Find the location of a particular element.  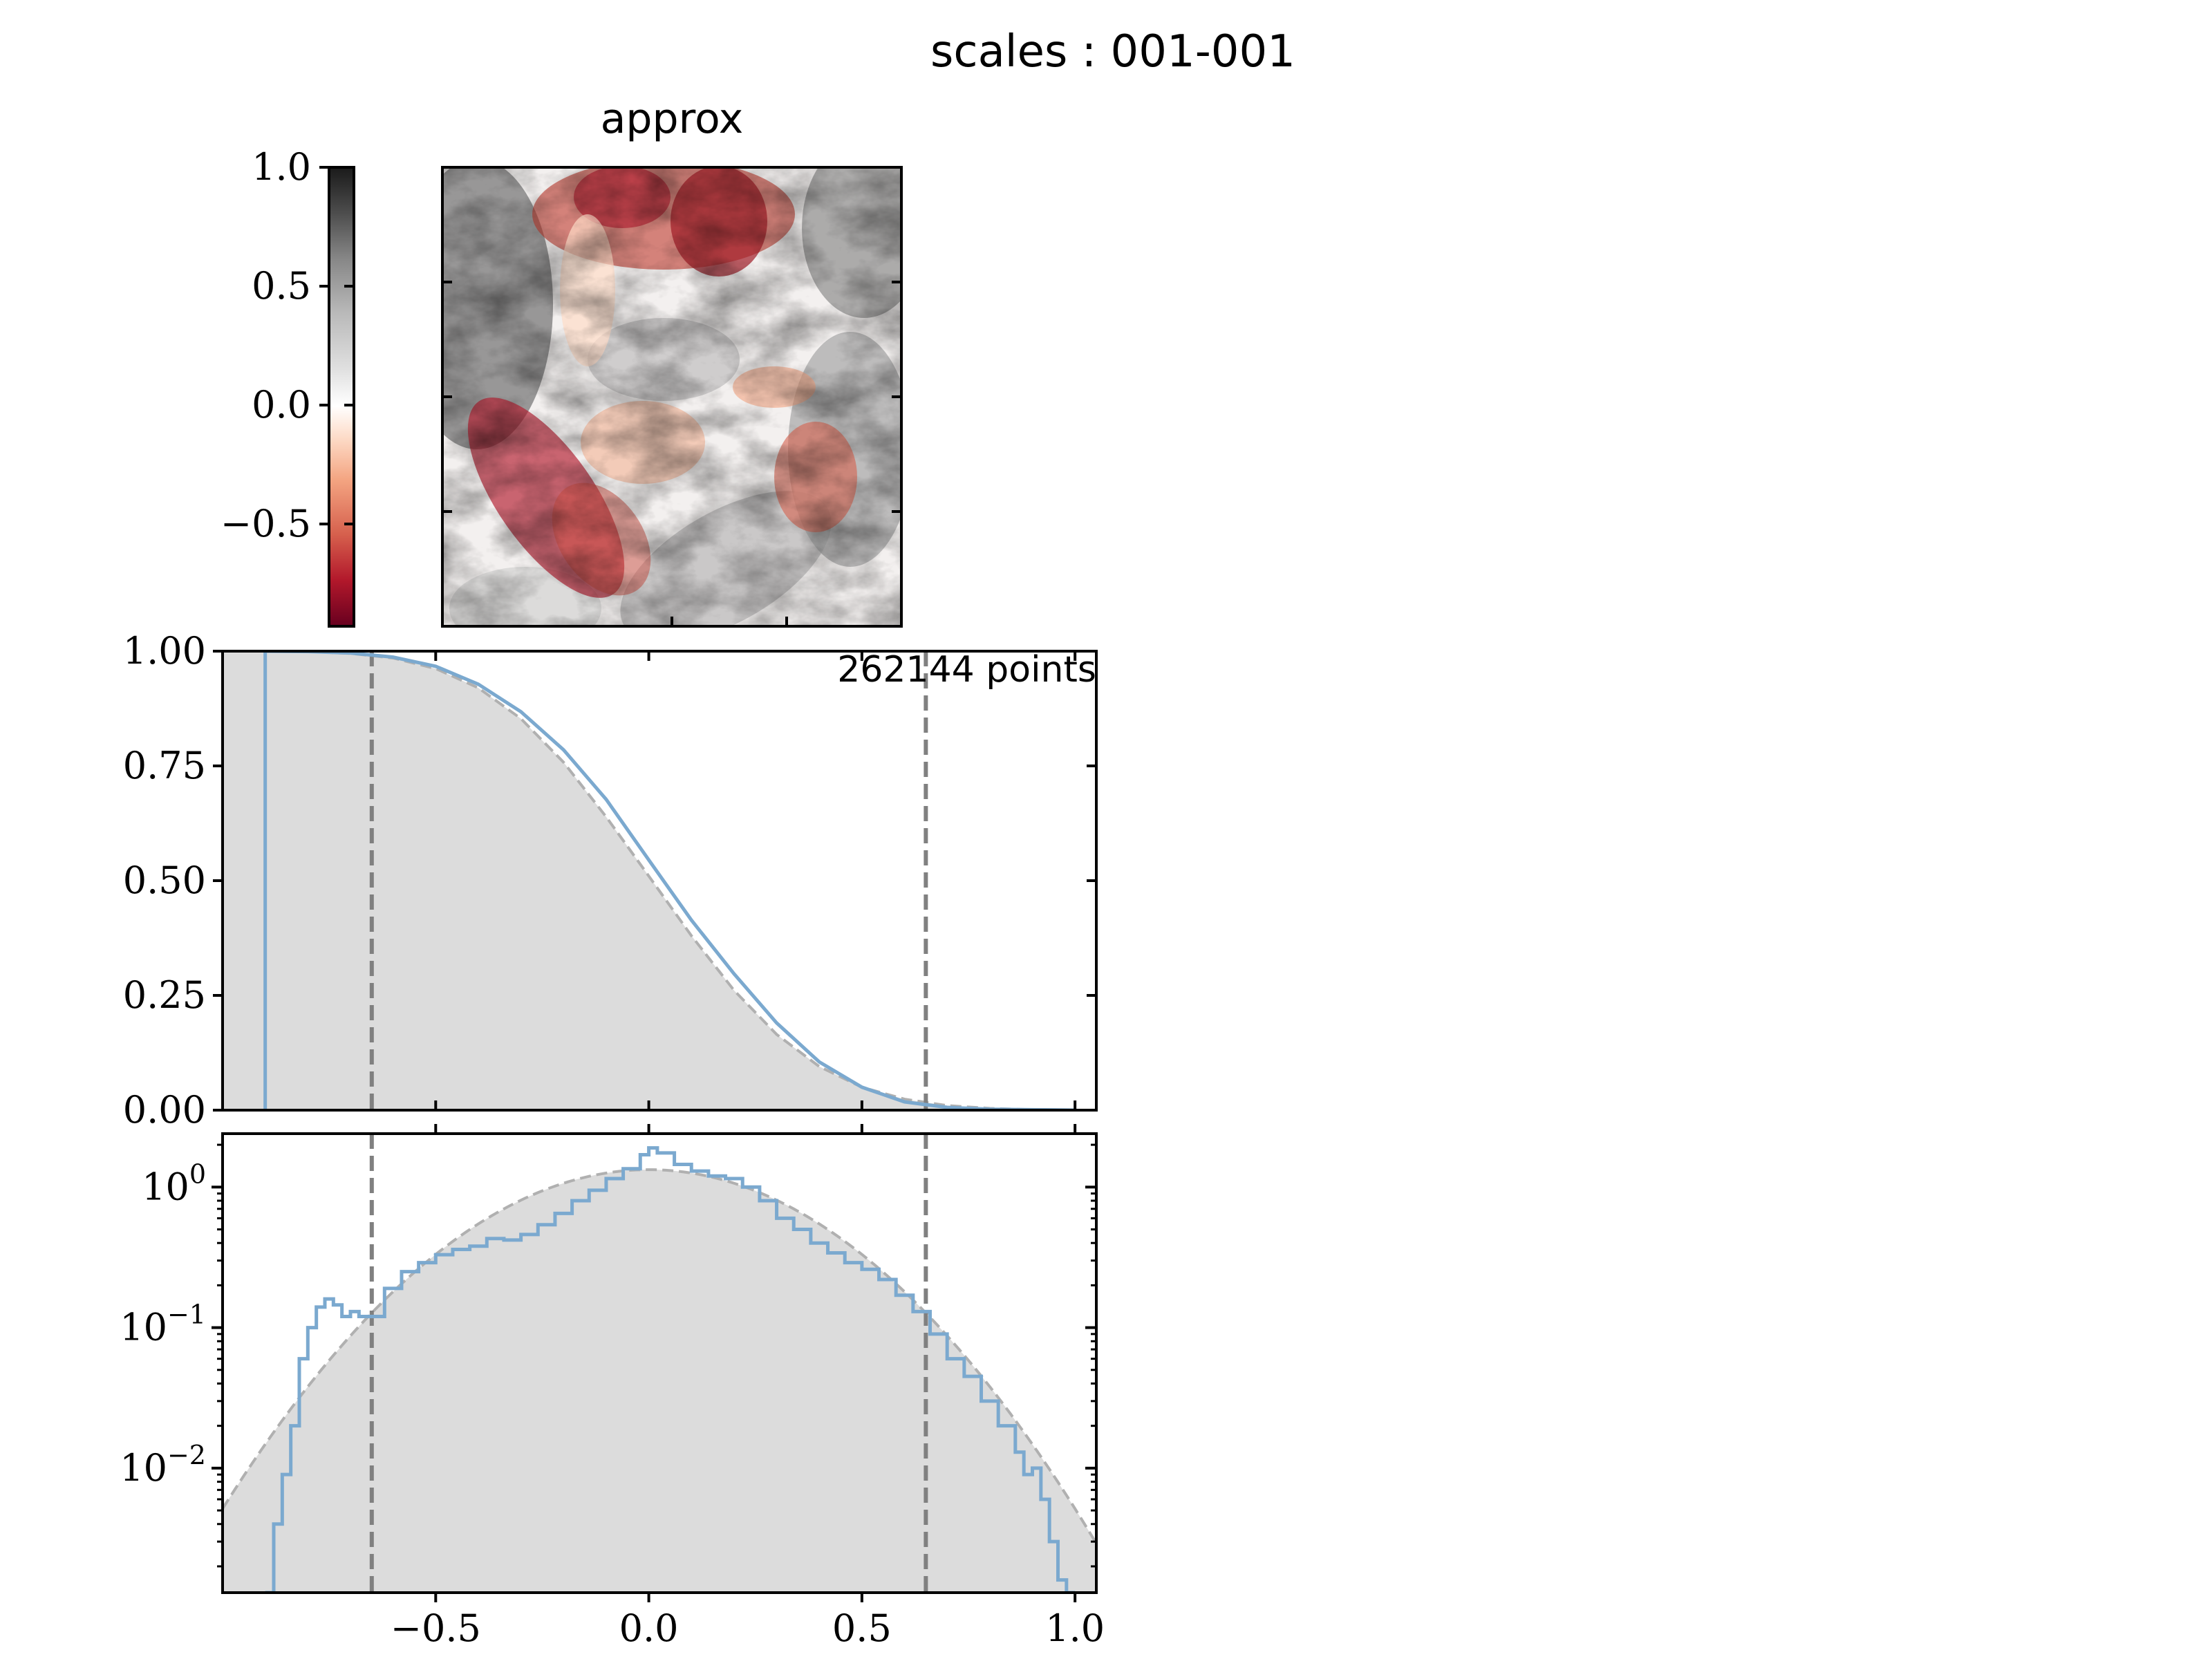

field-image is located at coordinates (671, 397).